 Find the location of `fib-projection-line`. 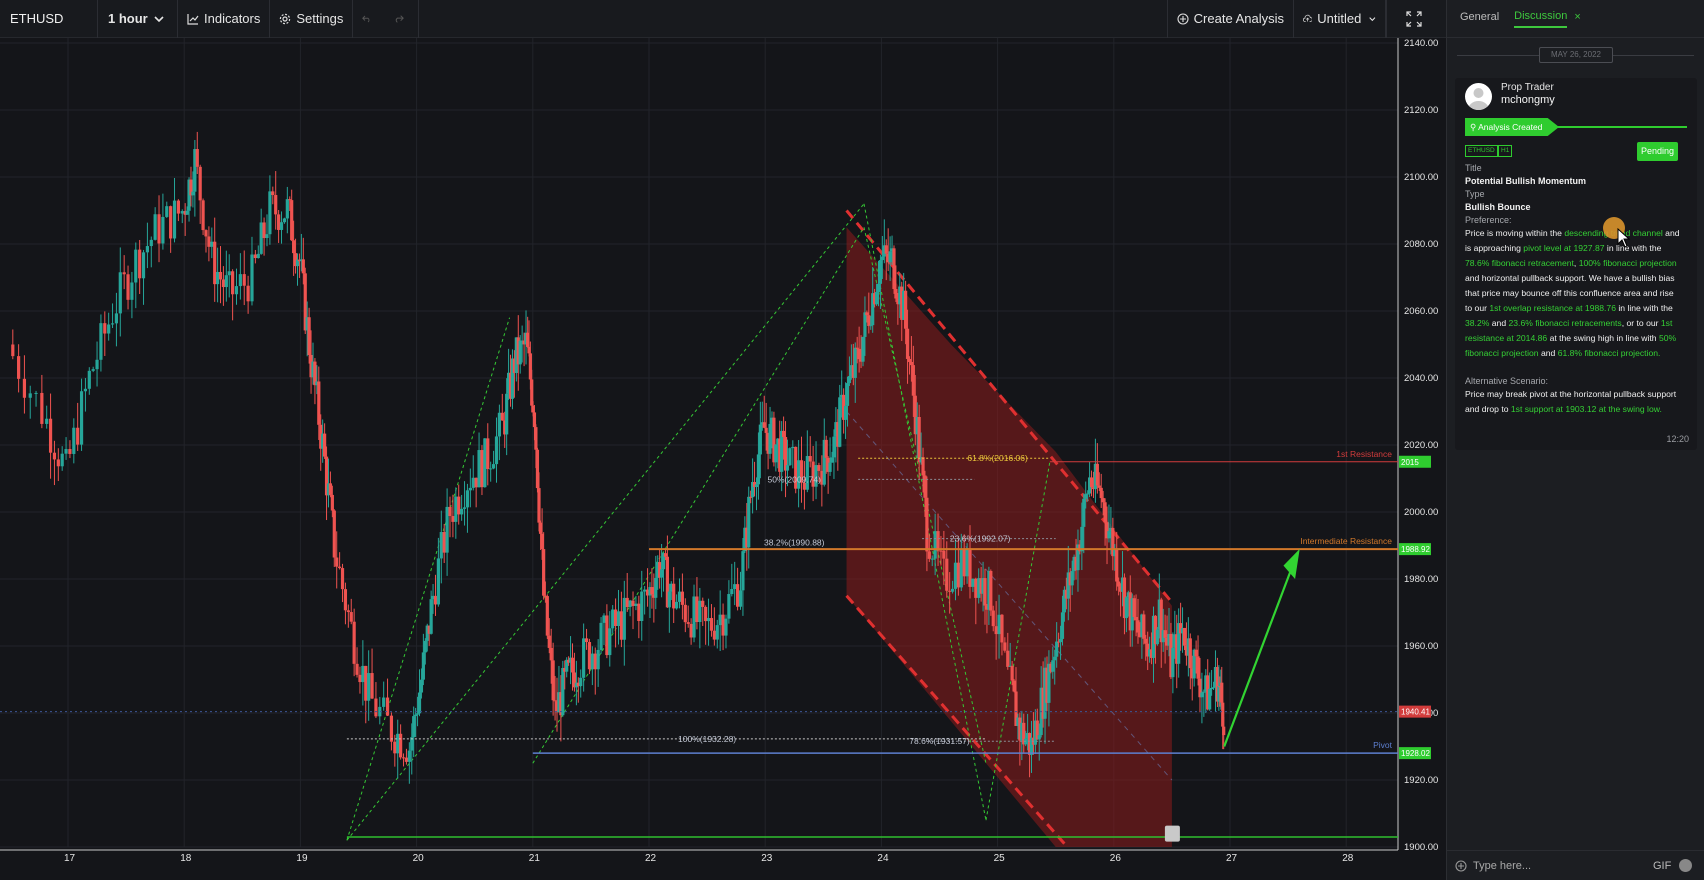

fib-projection-line is located at coordinates (428, 579).